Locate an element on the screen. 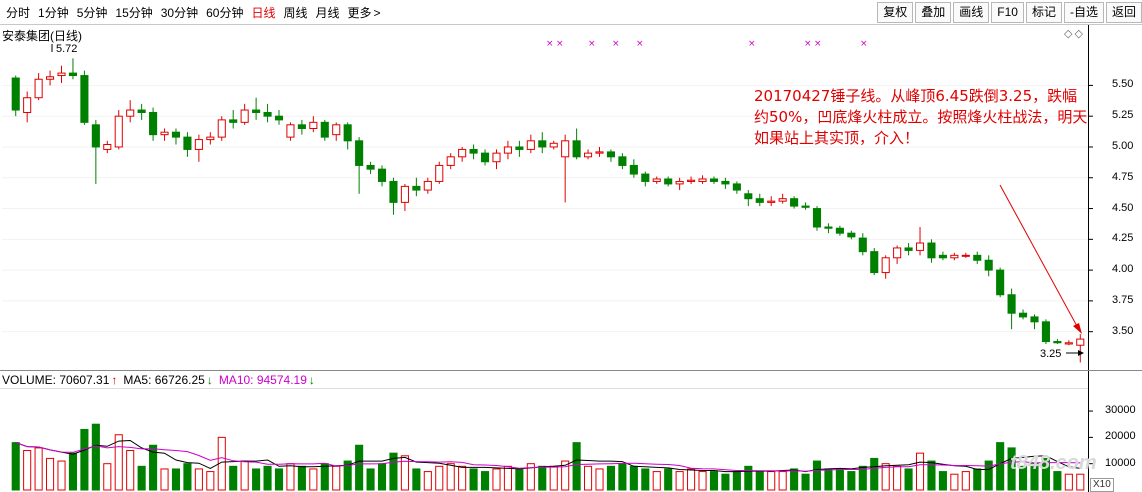 This screenshot has height=492, width=1142. tab-daily: 日线 is located at coordinates (263, 13).